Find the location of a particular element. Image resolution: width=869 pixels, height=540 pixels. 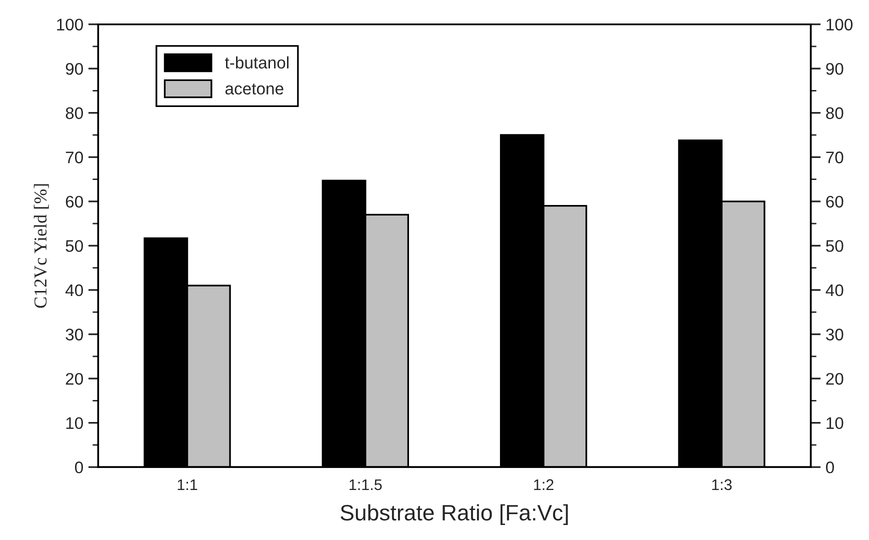

y2-tick-label: 70 is located at coordinates (835, 158).